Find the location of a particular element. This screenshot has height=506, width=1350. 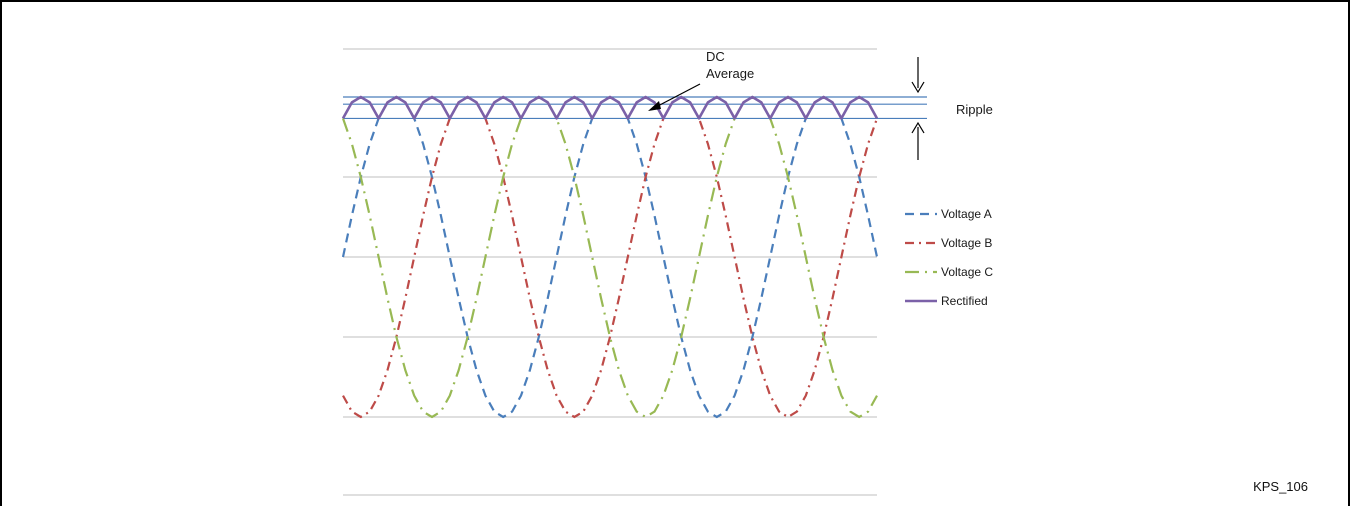

legend-label-rectified: Rectified is located at coordinates (964, 301).